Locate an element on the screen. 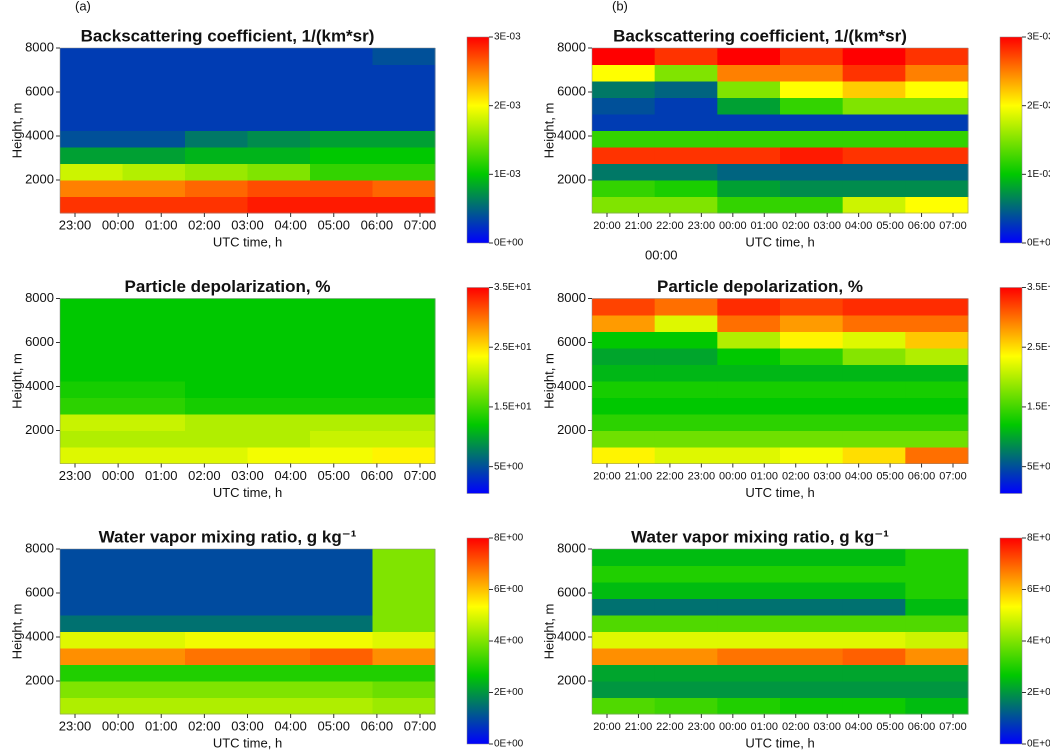 This screenshot has width=1050, height=754. plot-frame is located at coordinates (780, 381).